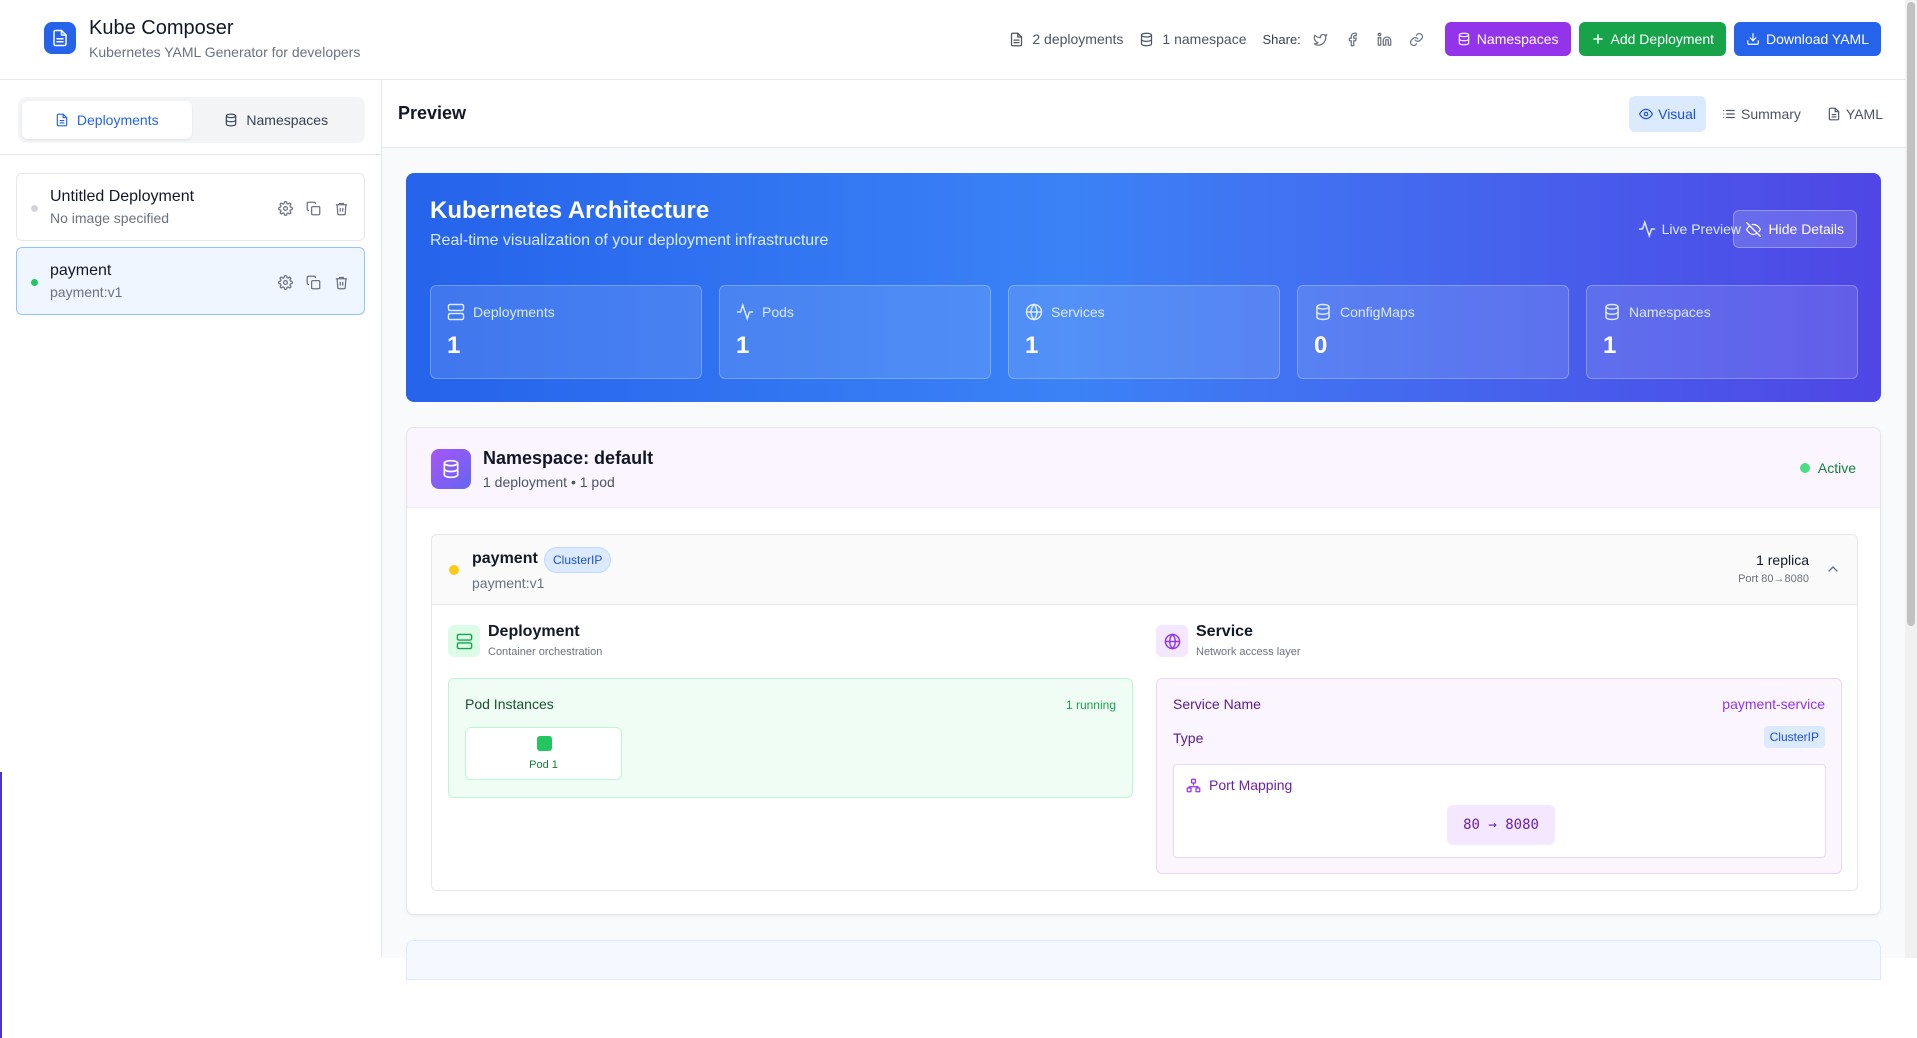 This screenshot has width=1917, height=1038. I want to click on linkedin-icon, so click(1385, 39).